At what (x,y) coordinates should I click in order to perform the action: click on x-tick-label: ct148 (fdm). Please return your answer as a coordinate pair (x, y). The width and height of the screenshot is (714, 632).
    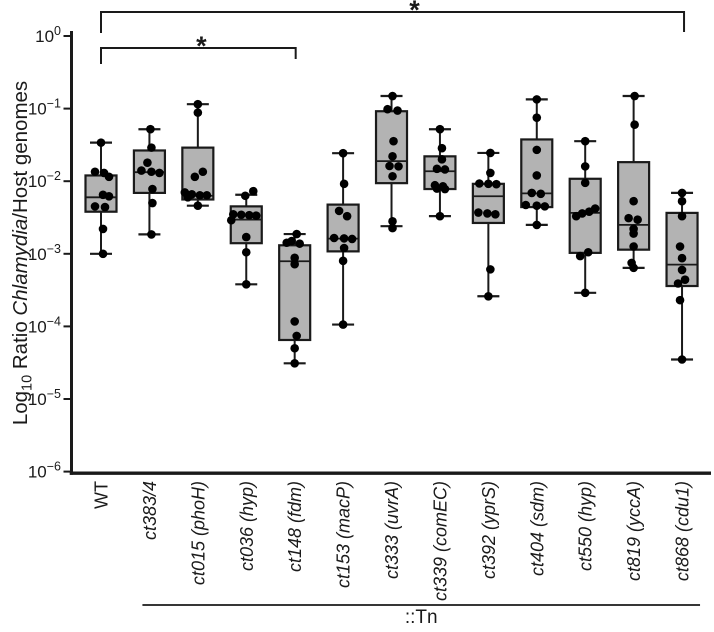
    Looking at the image, I should click on (295, 526).